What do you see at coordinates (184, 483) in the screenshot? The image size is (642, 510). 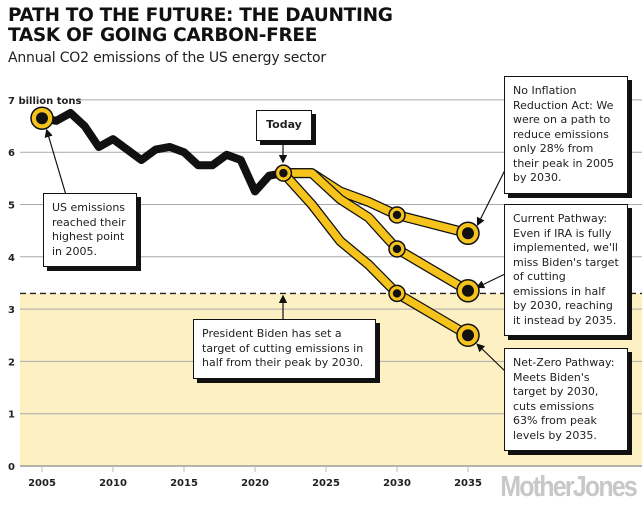 I see `x-tick-label: 2015` at bounding box center [184, 483].